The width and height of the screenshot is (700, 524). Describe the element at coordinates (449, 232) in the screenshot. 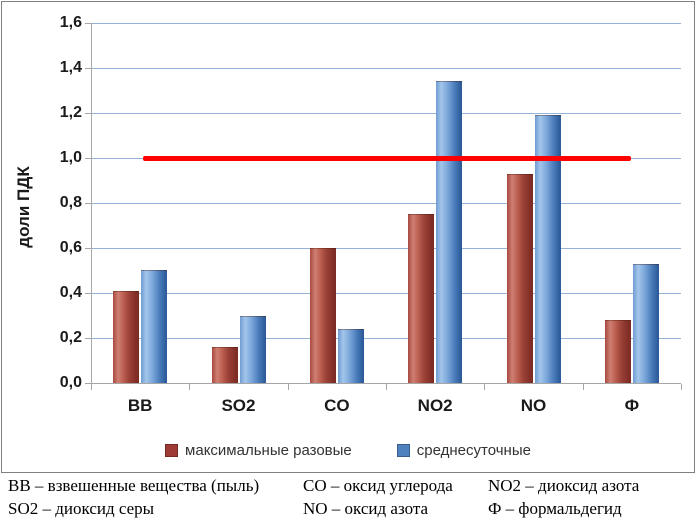

I see `bar-avg-NO2` at that location.